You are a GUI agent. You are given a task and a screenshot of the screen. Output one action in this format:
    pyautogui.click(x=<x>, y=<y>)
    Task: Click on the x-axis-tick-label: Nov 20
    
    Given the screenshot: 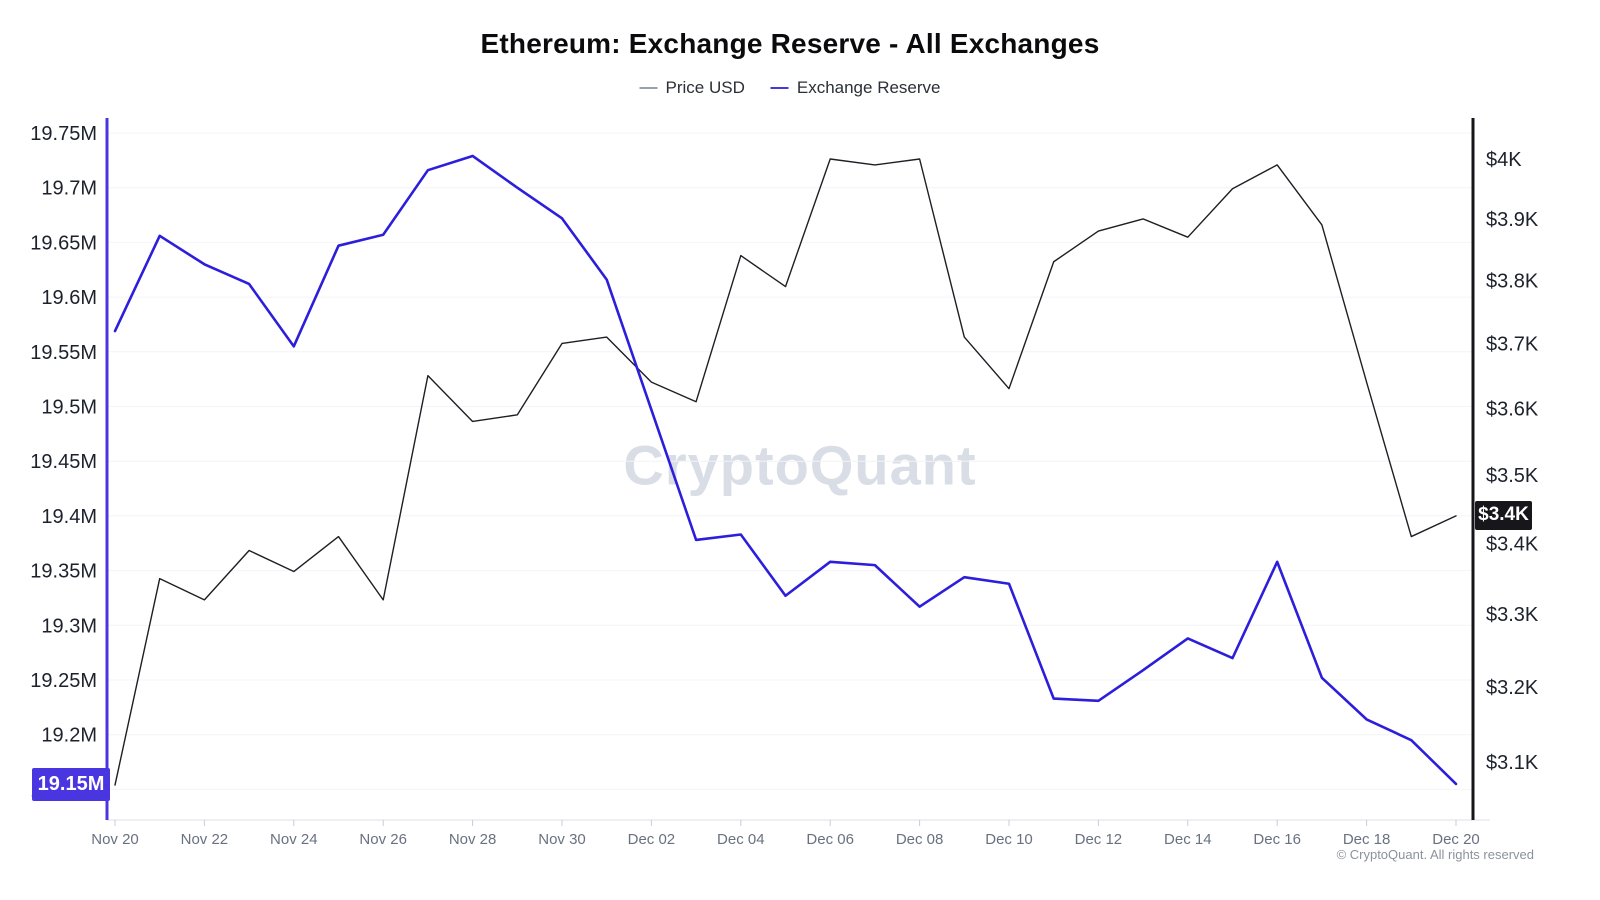 What is the action you would take?
    pyautogui.click(x=115, y=839)
    